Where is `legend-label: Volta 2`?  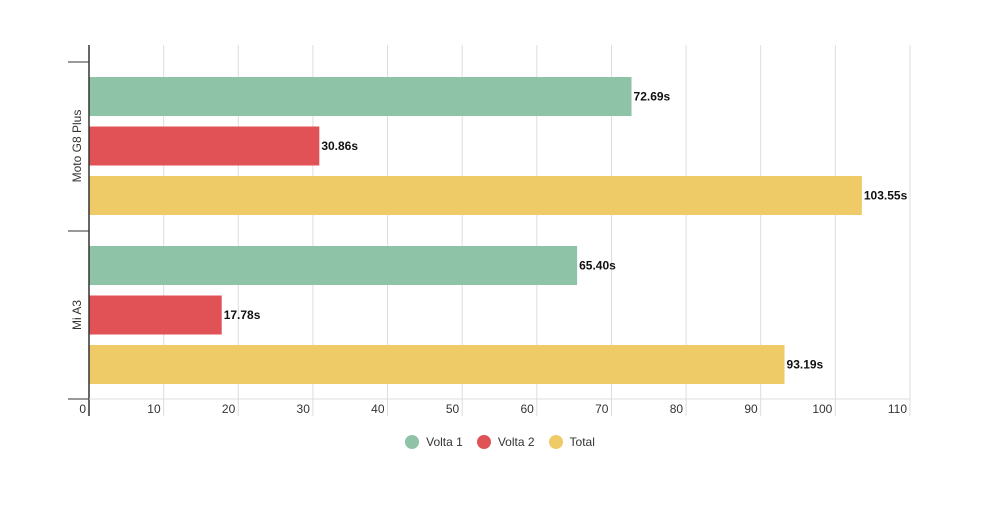
legend-label: Volta 2 is located at coordinates (516, 442).